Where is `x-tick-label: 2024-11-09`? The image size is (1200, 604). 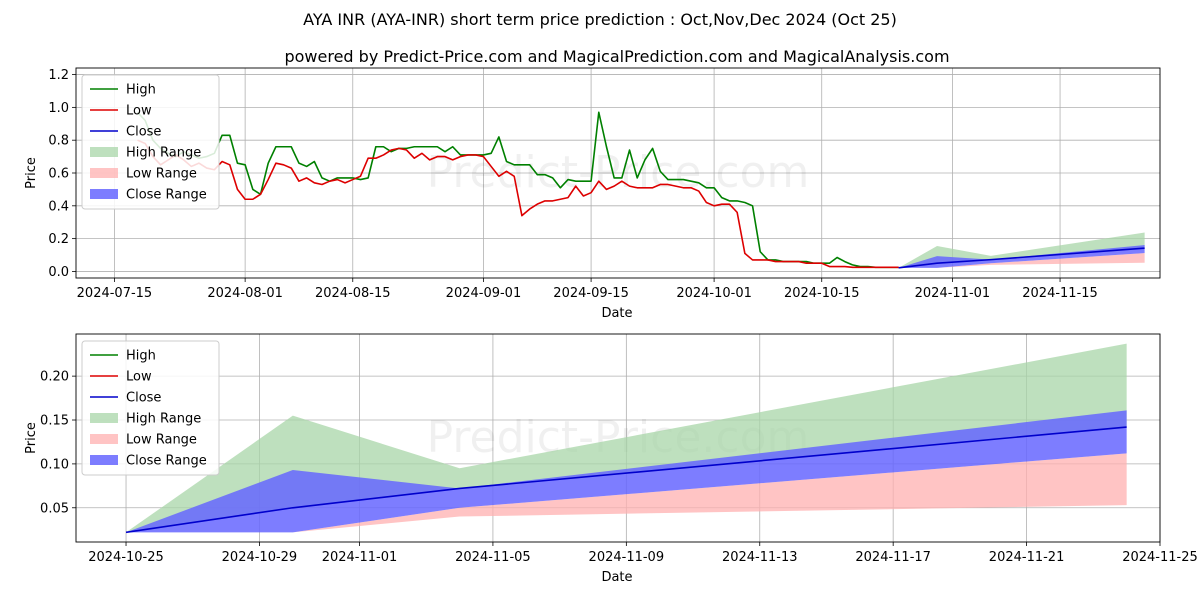
x-tick-label: 2024-11-09 is located at coordinates (627, 557).